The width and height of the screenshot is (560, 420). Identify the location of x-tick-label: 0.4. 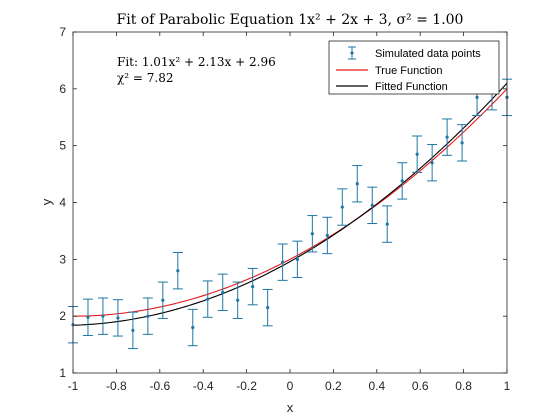
(376, 386).